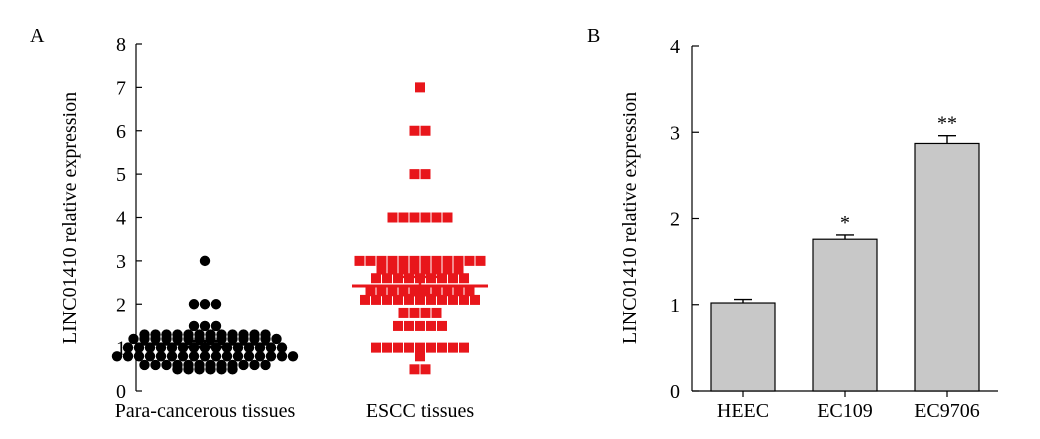  What do you see at coordinates (845, 315) in the screenshot?
I see `bar-ec109` at bounding box center [845, 315].